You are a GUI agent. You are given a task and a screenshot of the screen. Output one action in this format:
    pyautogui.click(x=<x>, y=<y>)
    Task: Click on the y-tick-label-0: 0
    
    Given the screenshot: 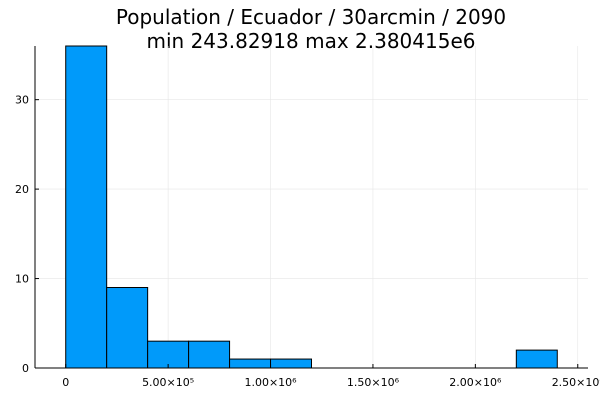 What is the action you would take?
    pyautogui.click(x=25, y=368)
    